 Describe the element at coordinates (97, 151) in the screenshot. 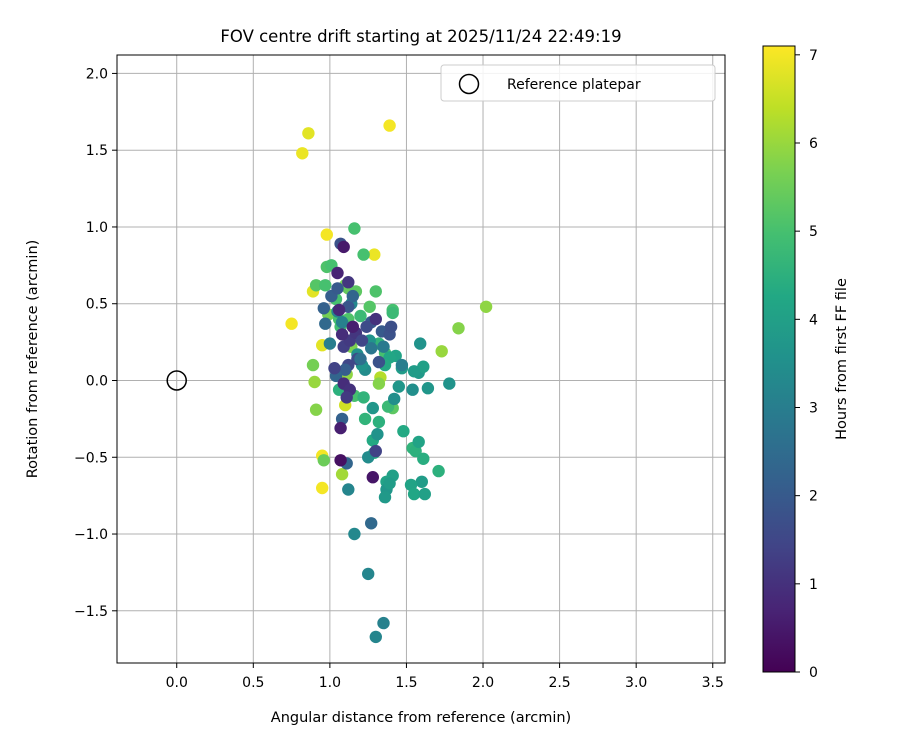

I see `y-tick-label: 1.5` at that location.